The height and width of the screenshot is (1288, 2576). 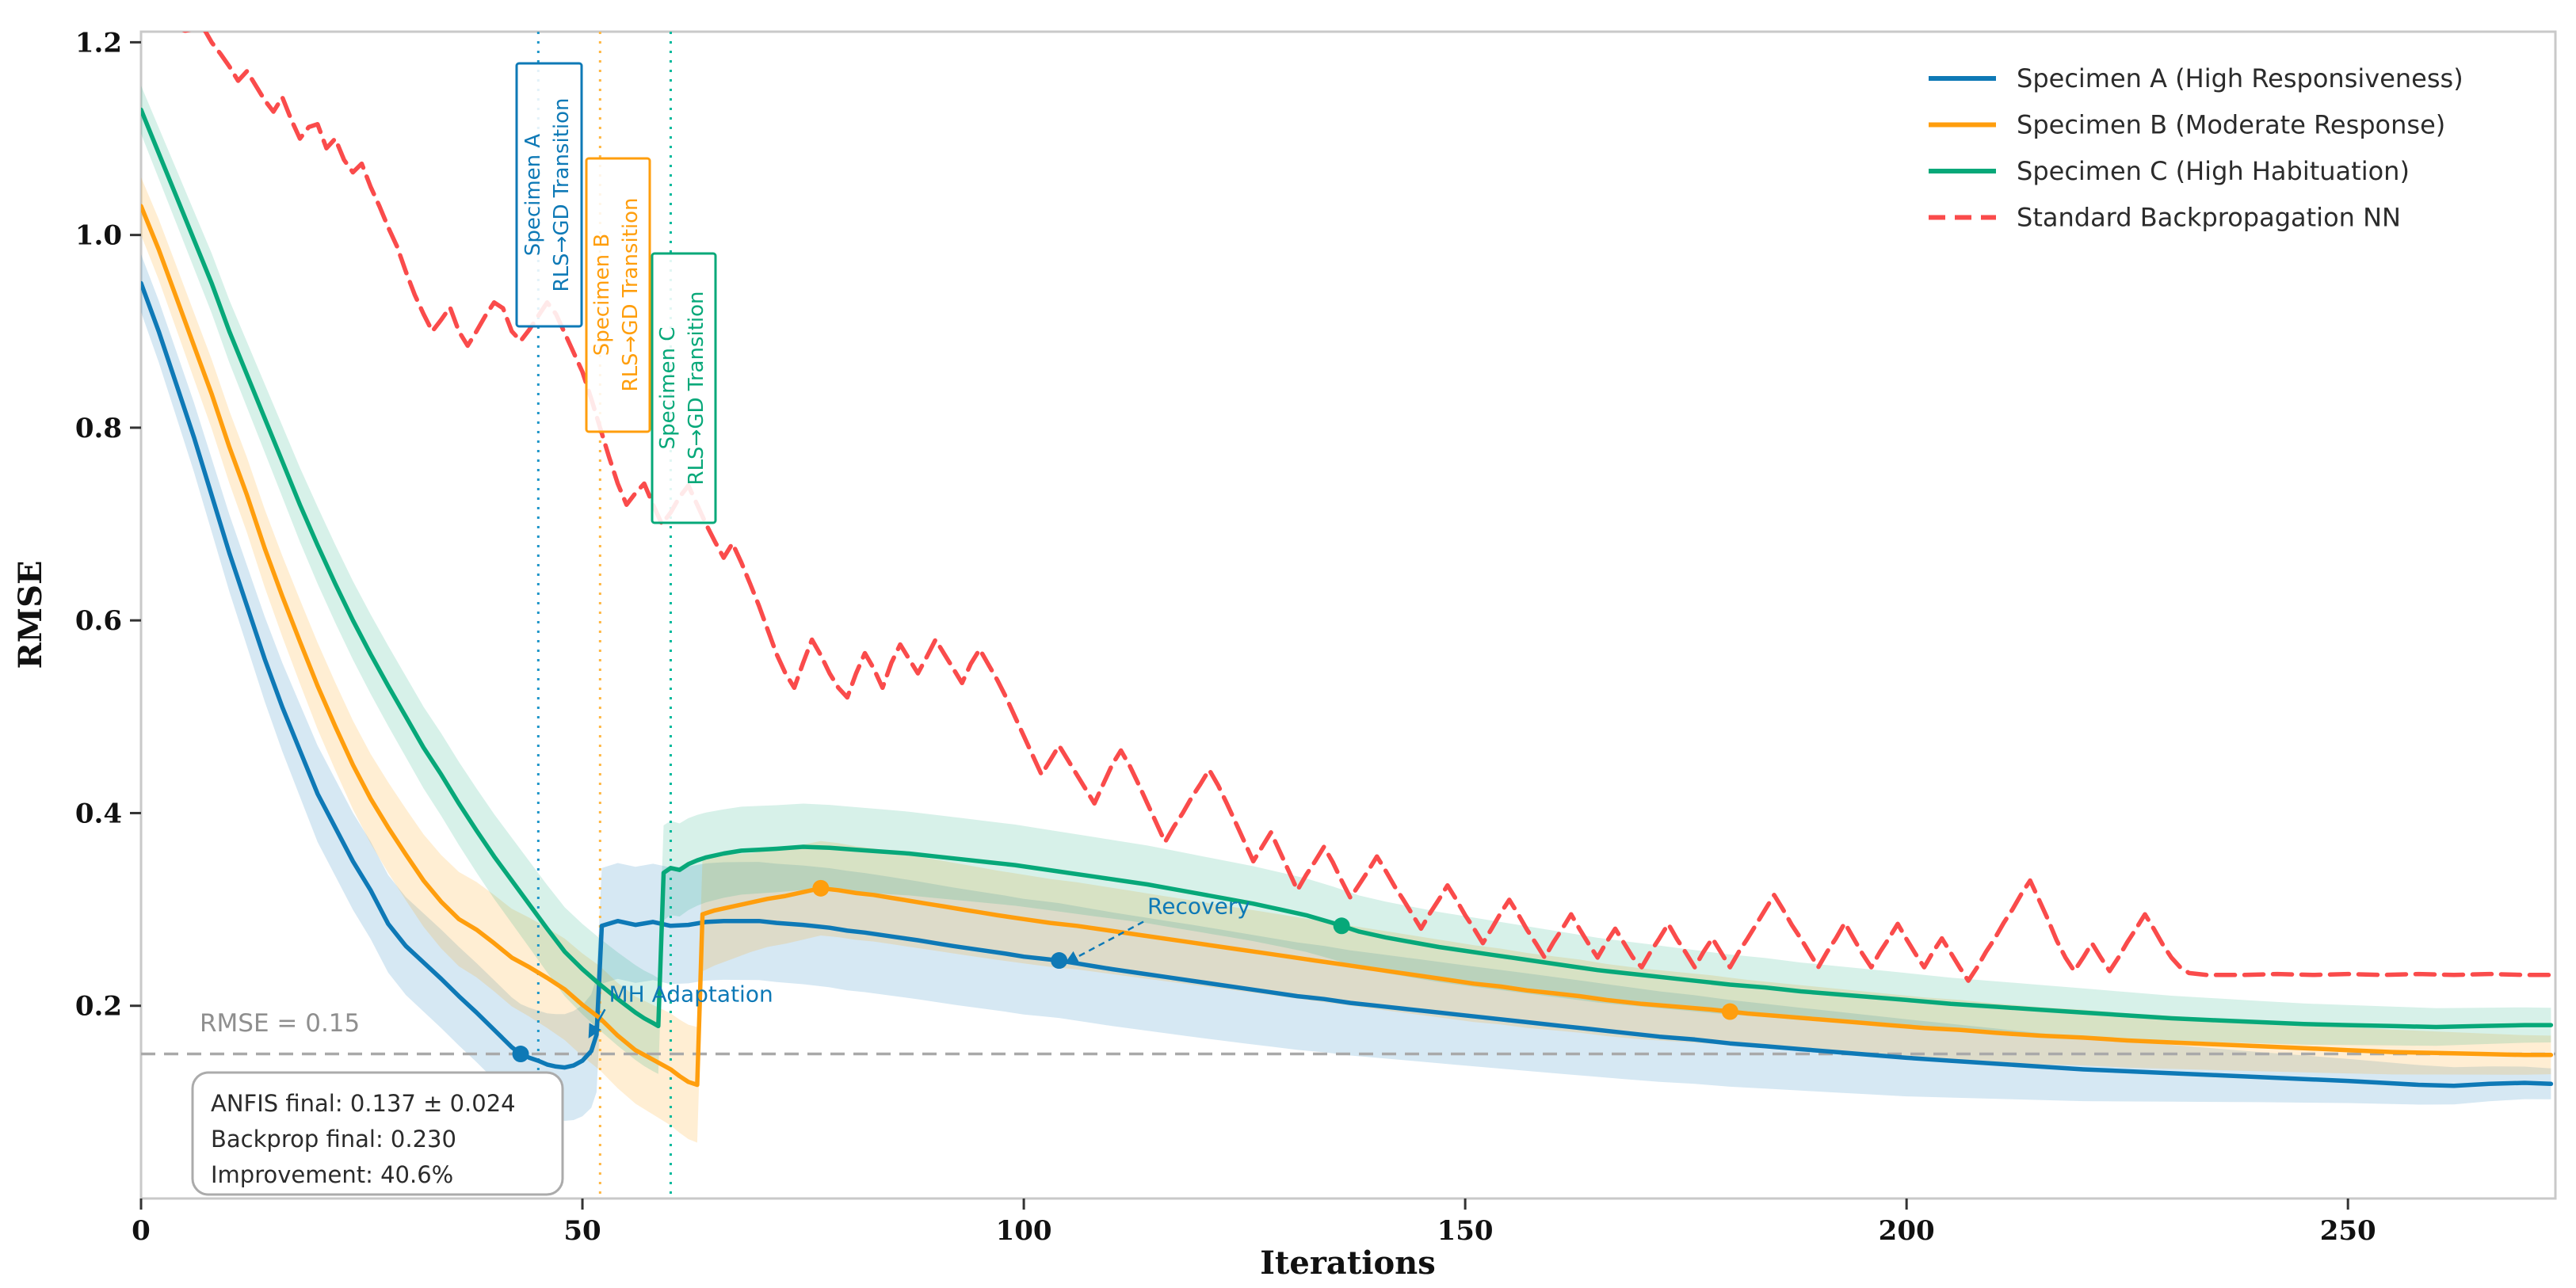 I want to click on transition-specimen-b-label: RLS→GD Transition, so click(x=631, y=294).